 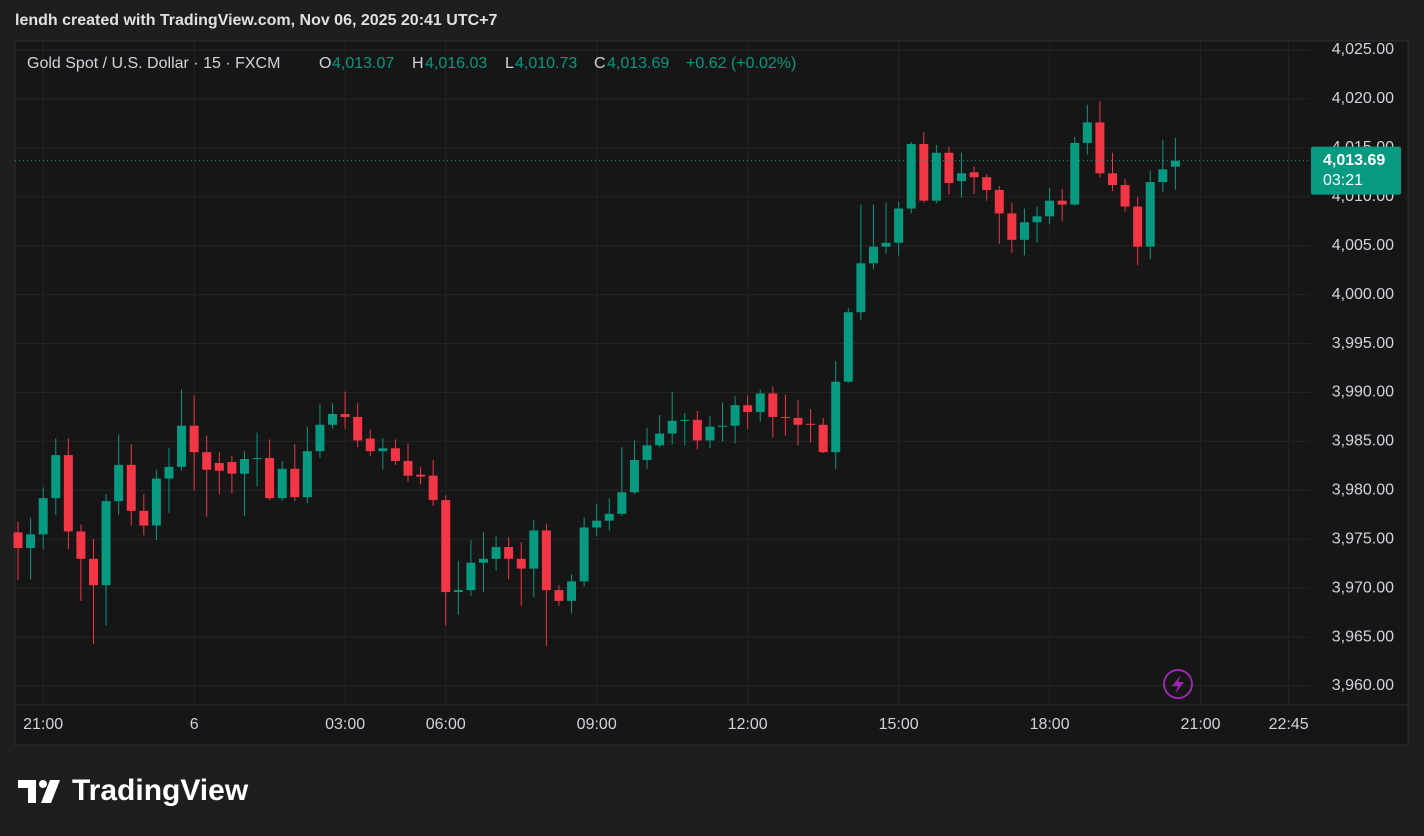 What do you see at coordinates (153, 63) in the screenshot?
I see `symbol: Gold Spot / U.S. Dollar · 15 · FXCM` at bounding box center [153, 63].